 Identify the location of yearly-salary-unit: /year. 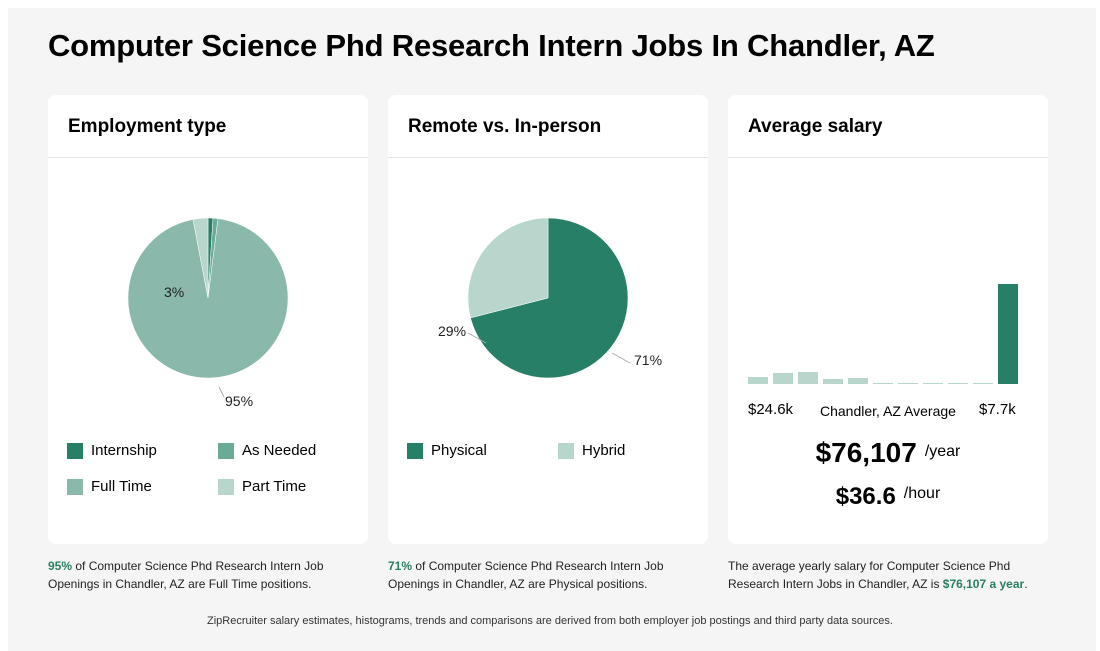
(942, 451).